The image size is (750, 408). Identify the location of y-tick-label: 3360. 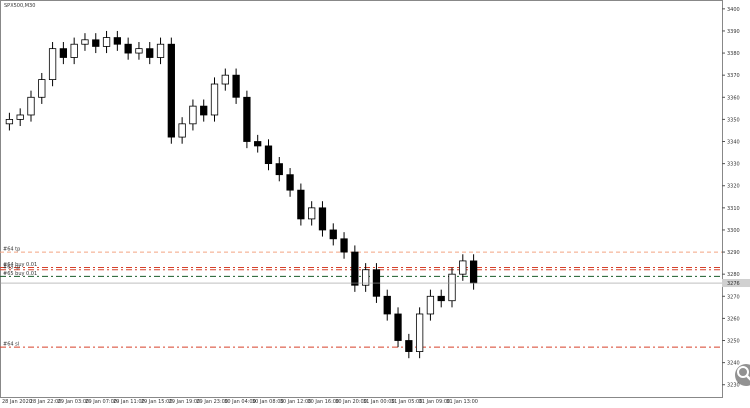
(733, 98).